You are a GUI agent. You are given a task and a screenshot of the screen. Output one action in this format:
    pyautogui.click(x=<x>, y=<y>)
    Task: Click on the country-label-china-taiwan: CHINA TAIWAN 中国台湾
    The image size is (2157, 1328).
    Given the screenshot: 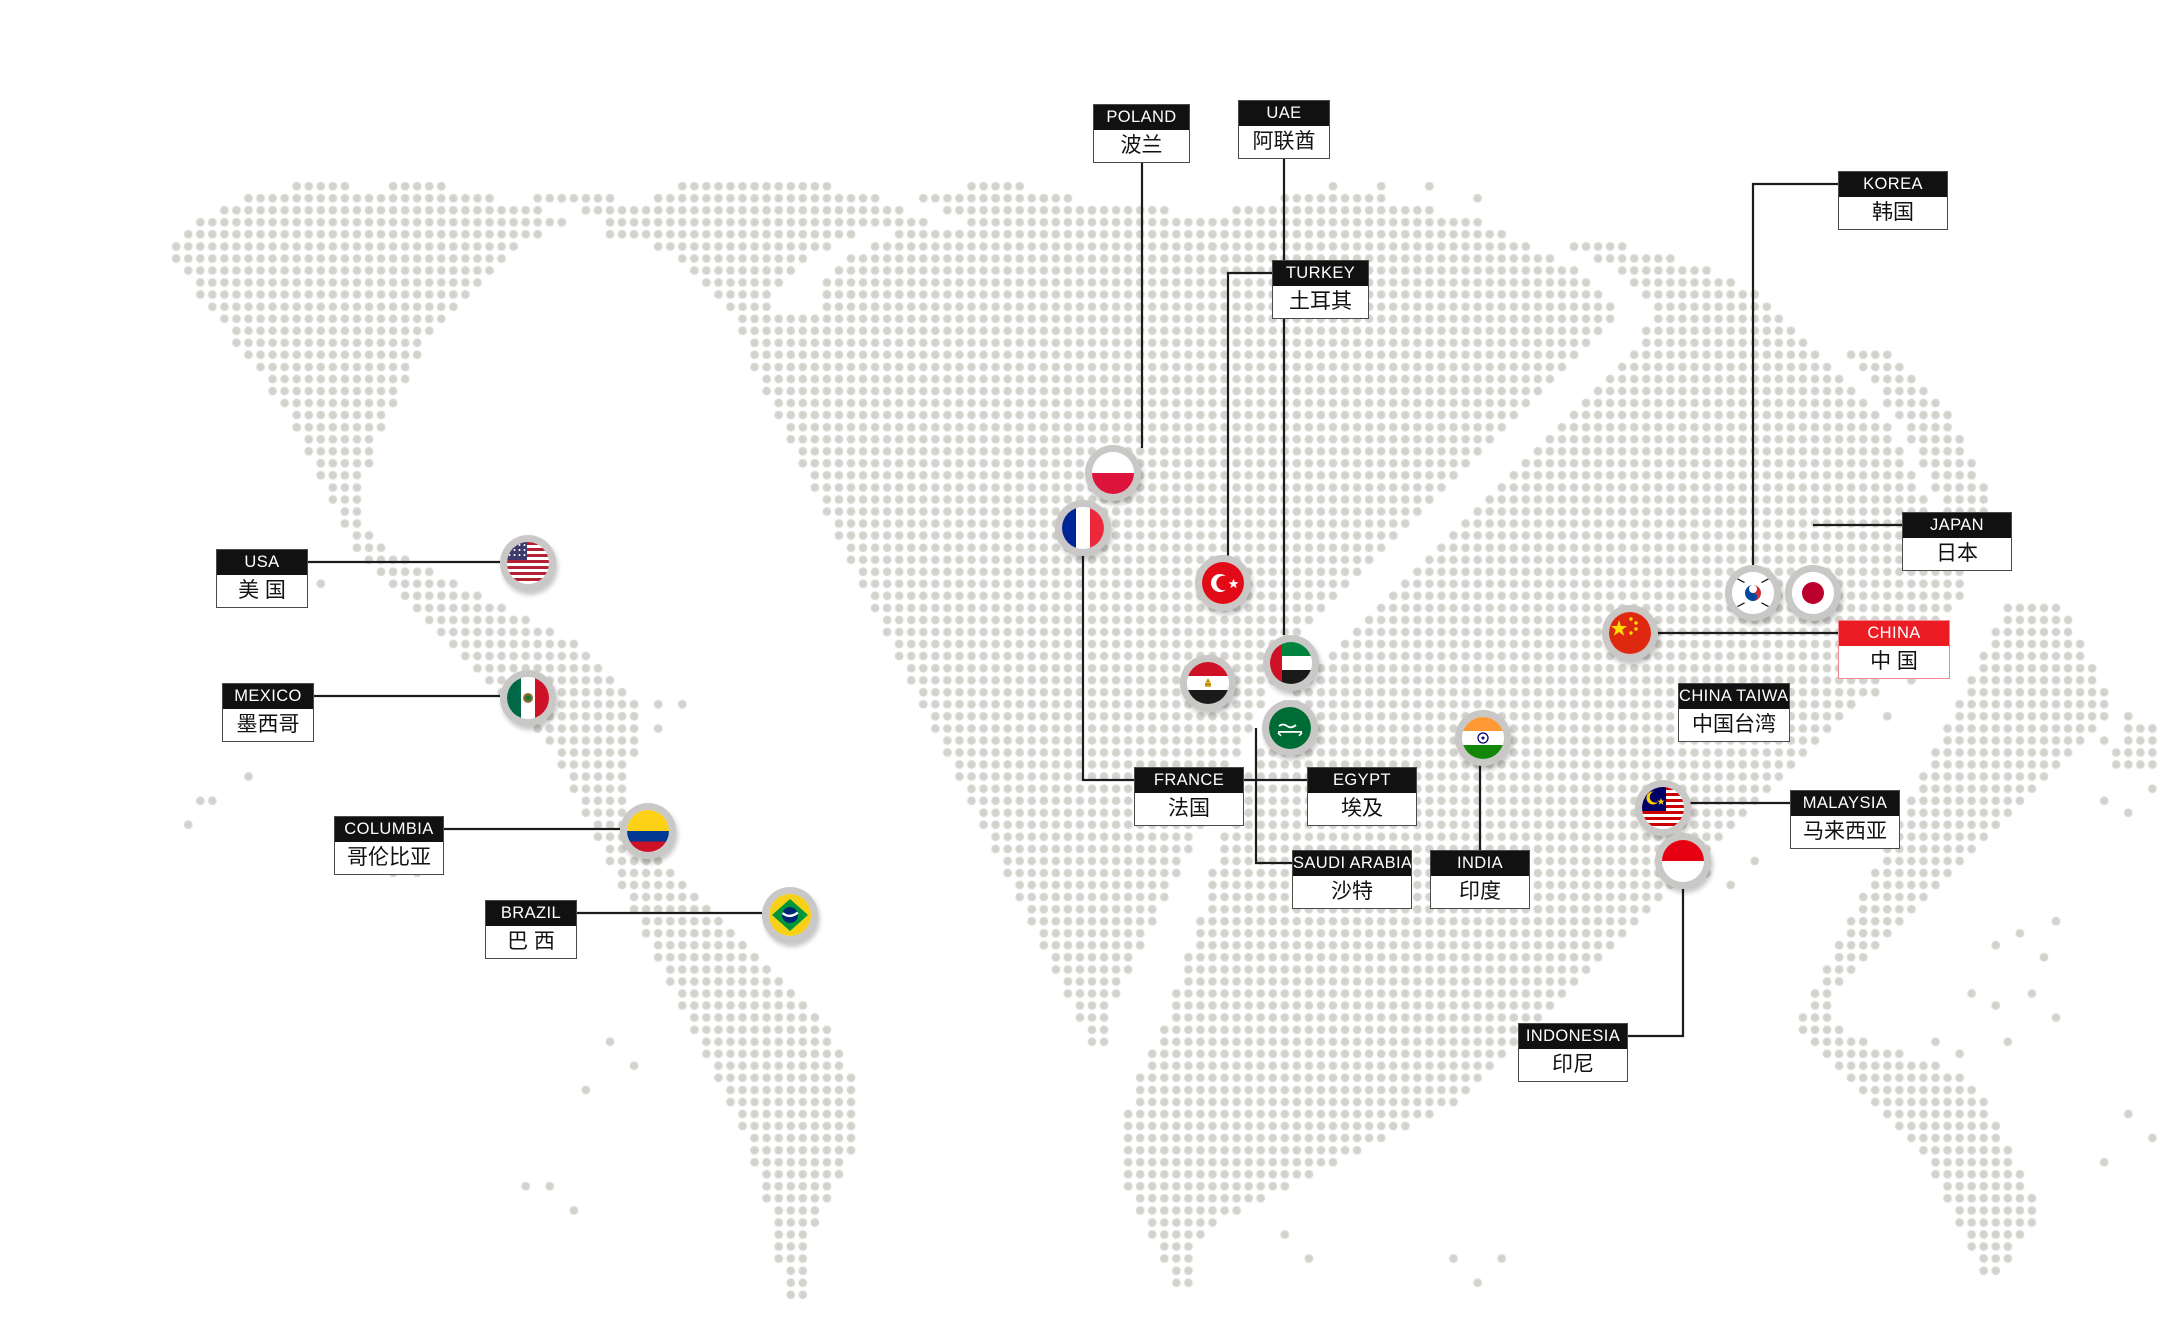 What is the action you would take?
    pyautogui.click(x=1734, y=712)
    